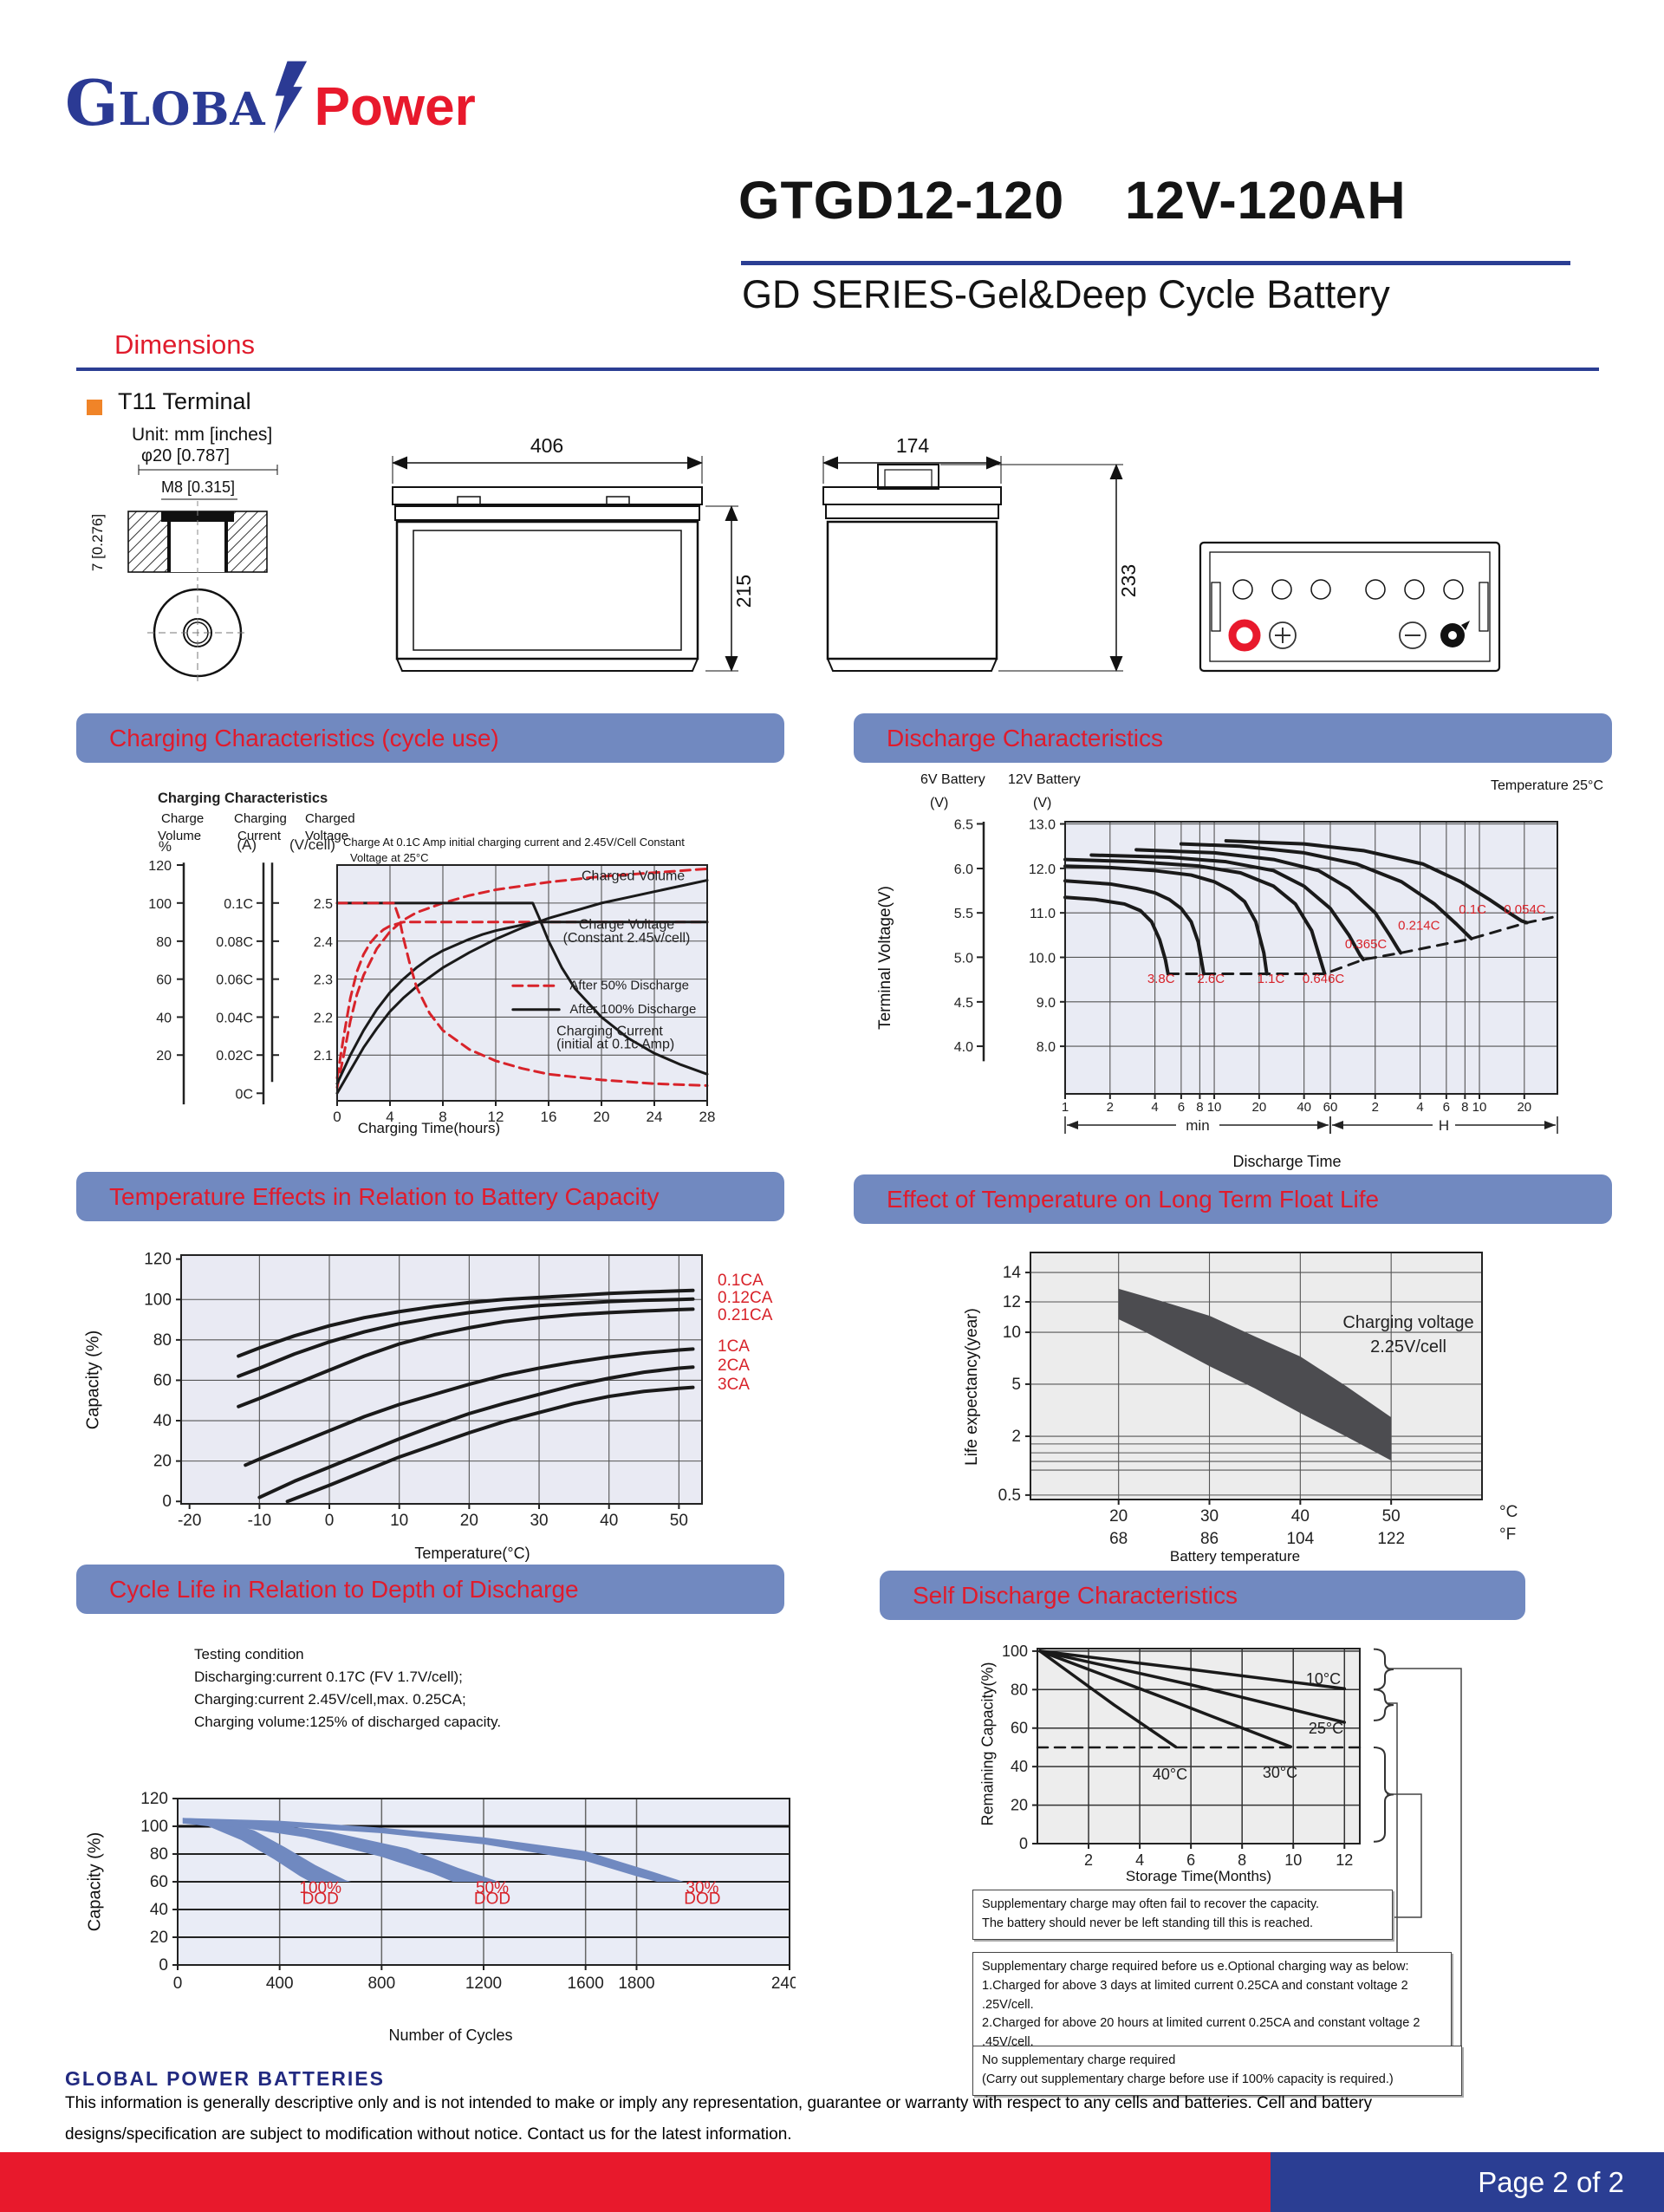  What do you see at coordinates (952, 779) in the screenshot?
I see `discharge-6v-label: 6V Battery` at bounding box center [952, 779].